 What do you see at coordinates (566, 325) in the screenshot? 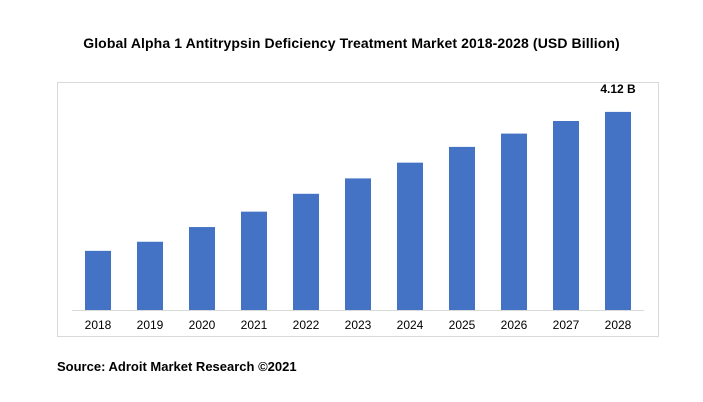
I see `x-tick-label-2027: 2027` at bounding box center [566, 325].